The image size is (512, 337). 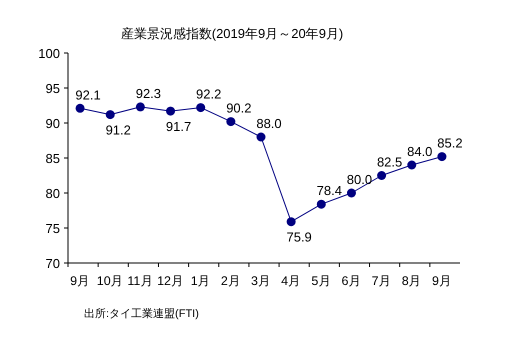 What do you see at coordinates (291, 281) in the screenshot?
I see `x-tick-label: 4月` at bounding box center [291, 281].